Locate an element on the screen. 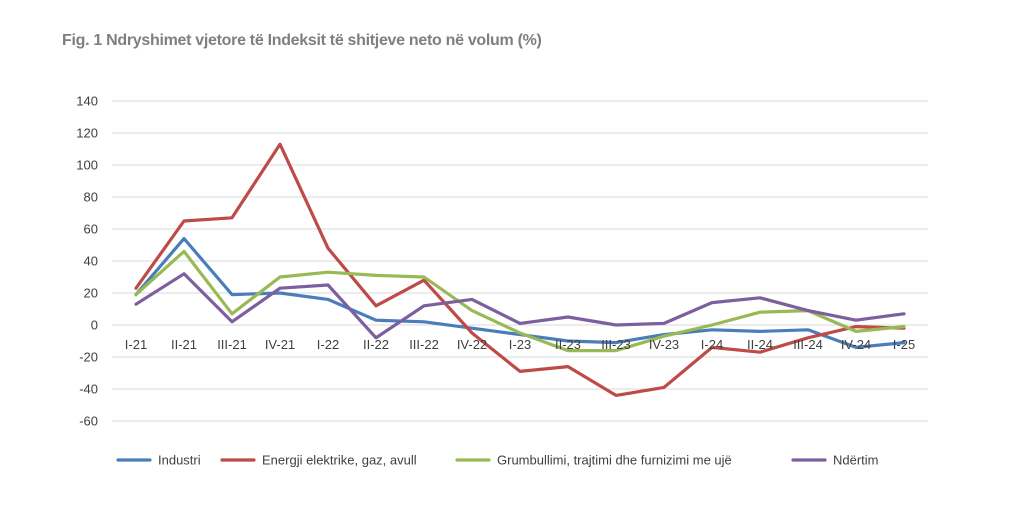  y-tick-label: -20 is located at coordinates (88, 357).